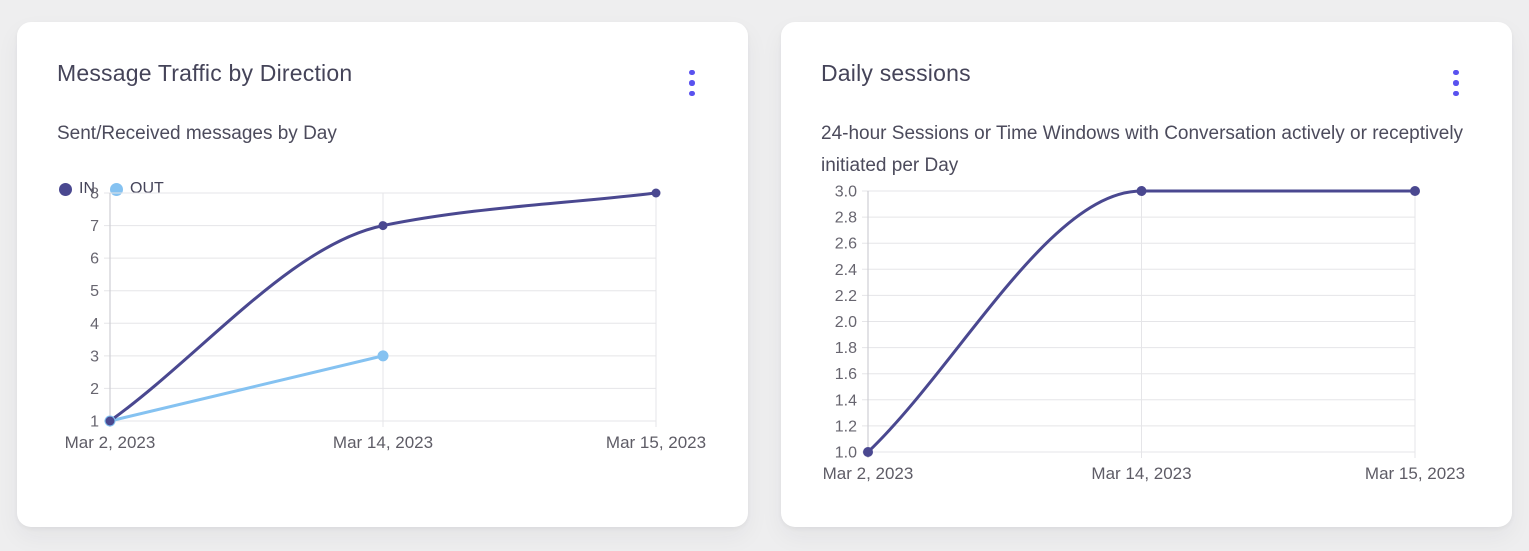 Image resolution: width=1529 pixels, height=551 pixels. Describe the element at coordinates (846, 322) in the screenshot. I see `svg-text: 2.0` at that location.